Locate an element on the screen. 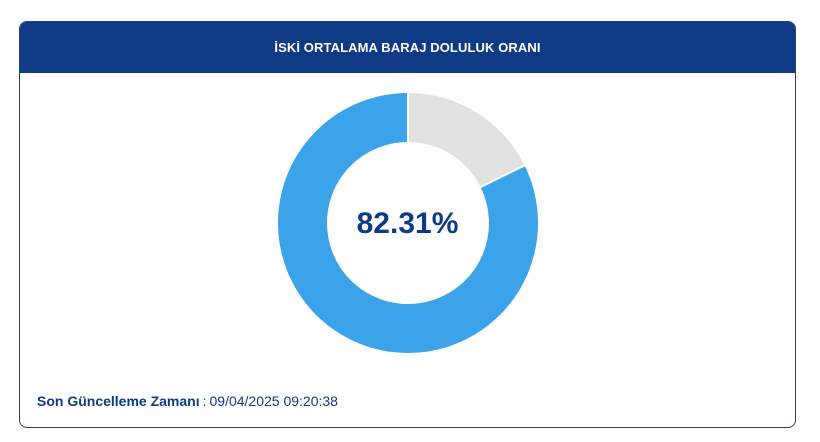 This screenshot has height=442, width=820. card-title: İSKİ ORTALAMA BARAJ DOLULUK ORANI is located at coordinates (407, 47).